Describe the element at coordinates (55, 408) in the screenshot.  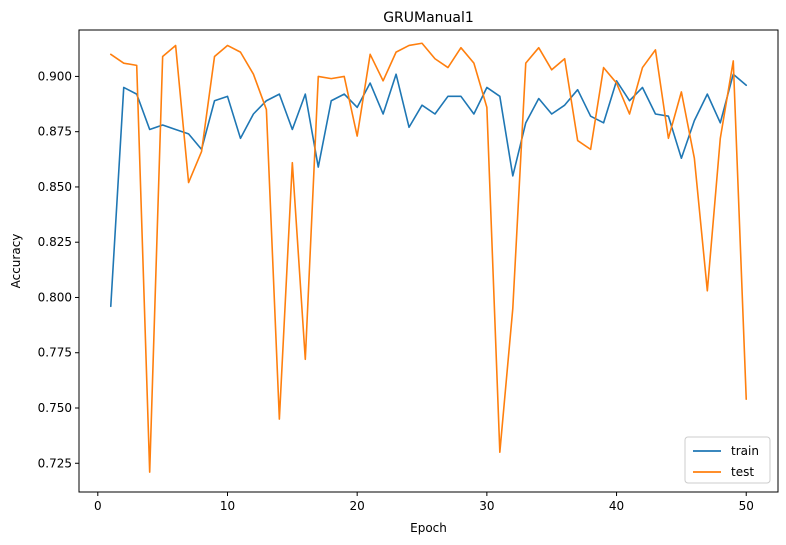
I see `y-tick-label: 0.750` at that location.